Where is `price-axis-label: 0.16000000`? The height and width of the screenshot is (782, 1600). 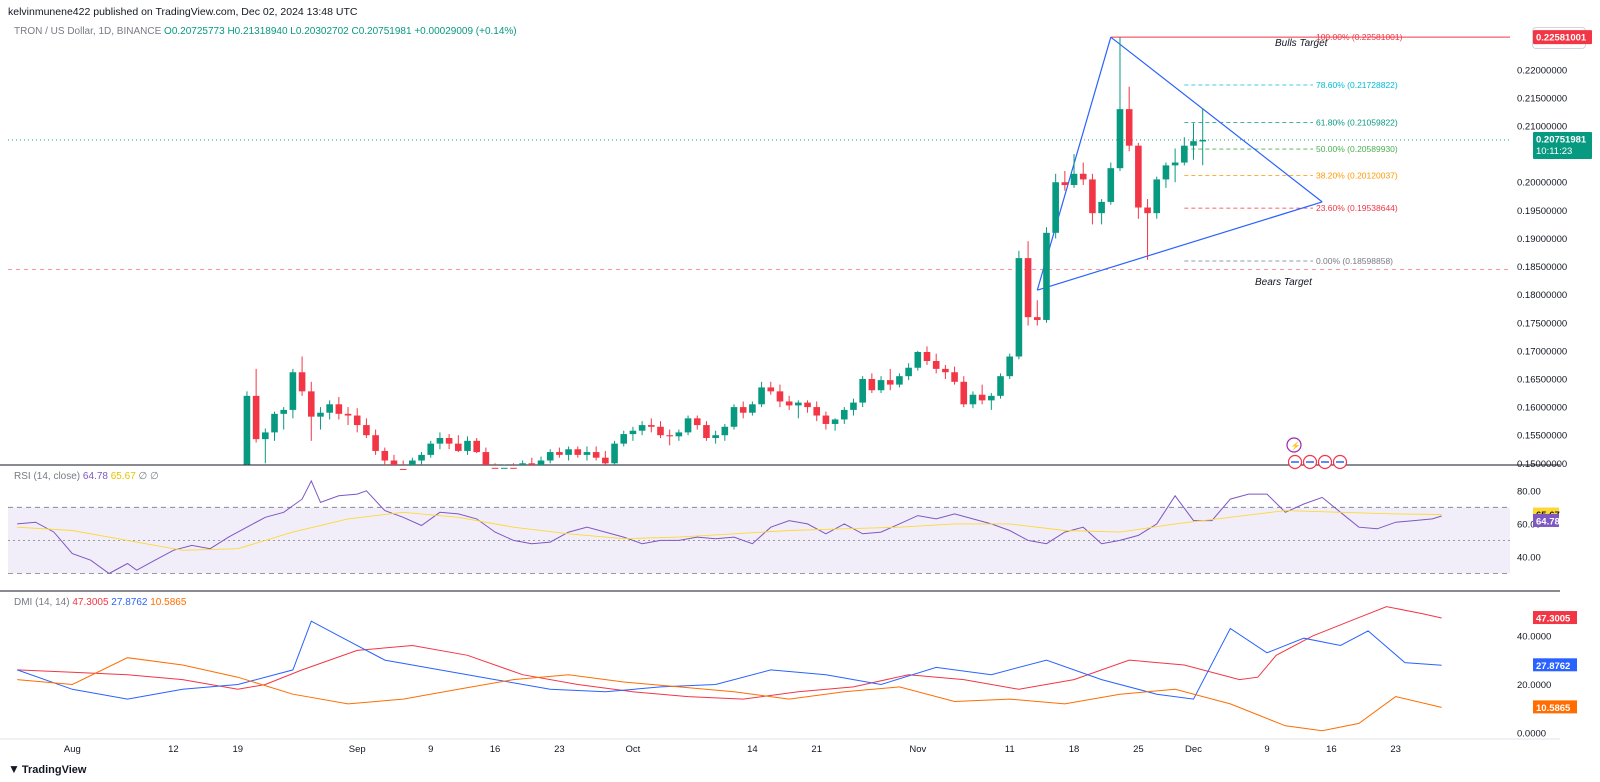 price-axis-label: 0.16000000 is located at coordinates (1542, 408).